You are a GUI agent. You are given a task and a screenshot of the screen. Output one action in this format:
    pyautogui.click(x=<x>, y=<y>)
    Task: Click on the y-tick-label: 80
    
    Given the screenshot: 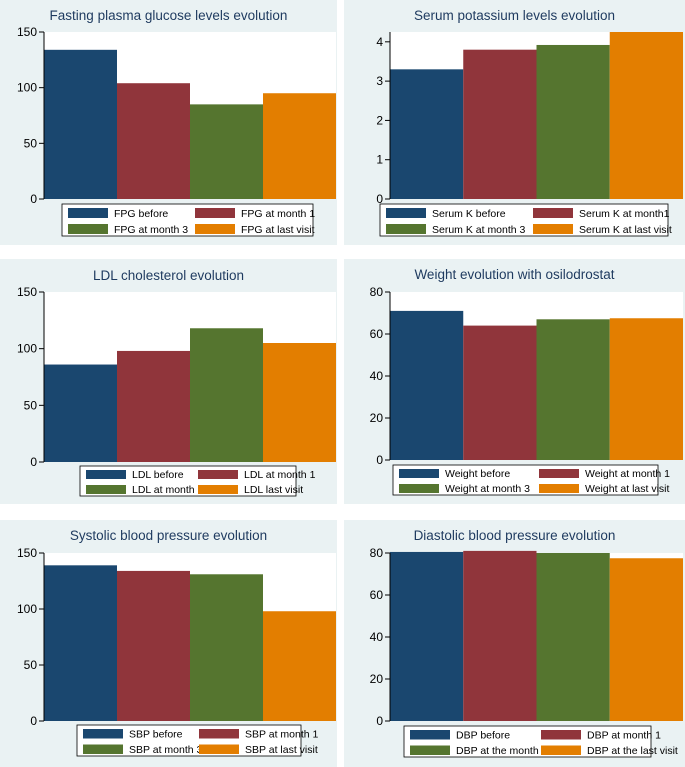 What is the action you would take?
    pyautogui.click(x=377, y=553)
    